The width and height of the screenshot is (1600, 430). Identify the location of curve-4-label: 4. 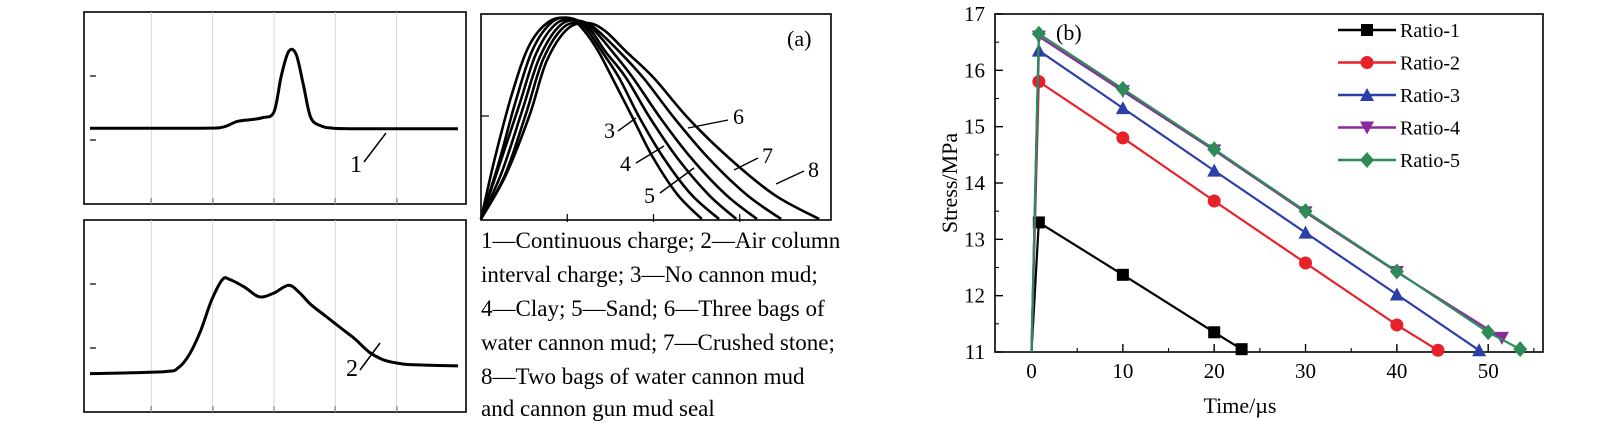
(625, 163).